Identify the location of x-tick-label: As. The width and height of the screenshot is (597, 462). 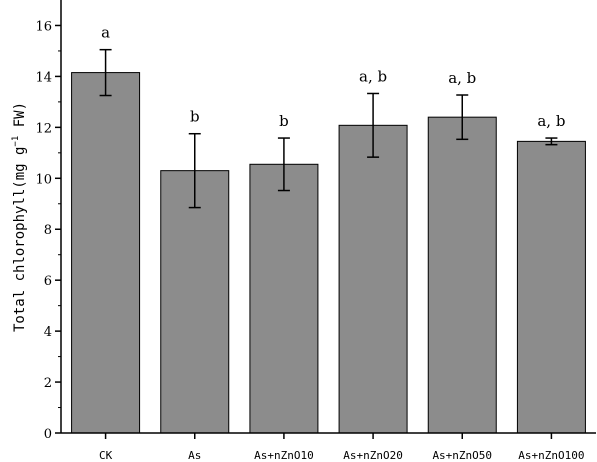
(194, 455).